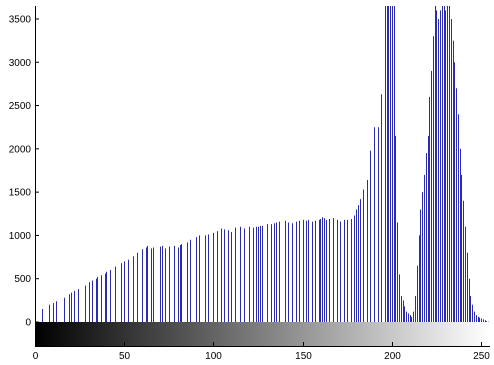  I want to click on colorbar-strip, so click(262, 334).